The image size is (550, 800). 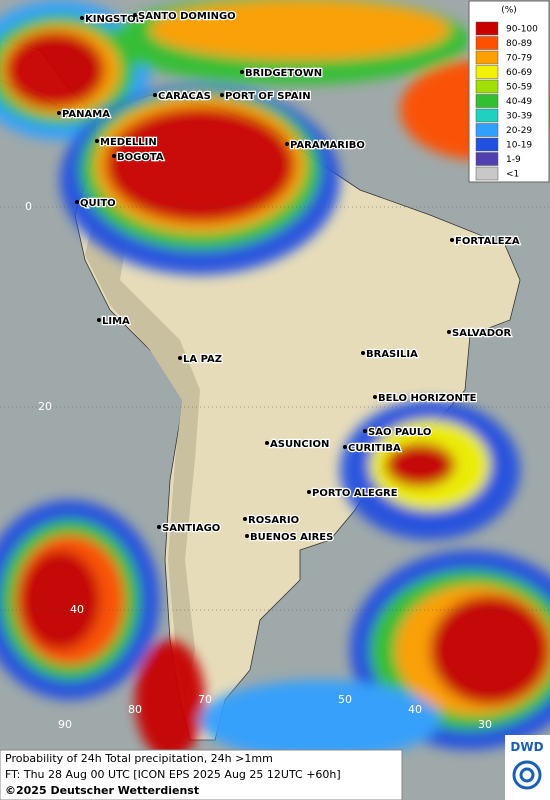 What do you see at coordinates (485, 724) in the screenshot?
I see `longitude-label: 30` at bounding box center [485, 724].